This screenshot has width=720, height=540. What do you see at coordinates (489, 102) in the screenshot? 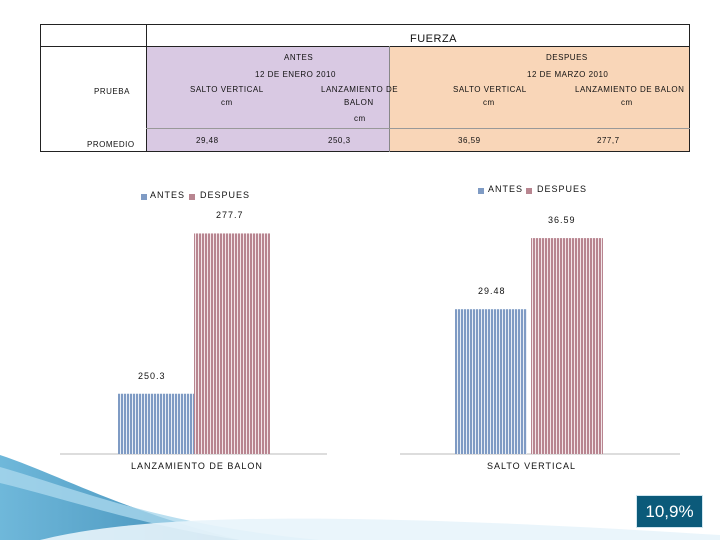
I see `col-salto-despues-unit: cm` at bounding box center [489, 102].